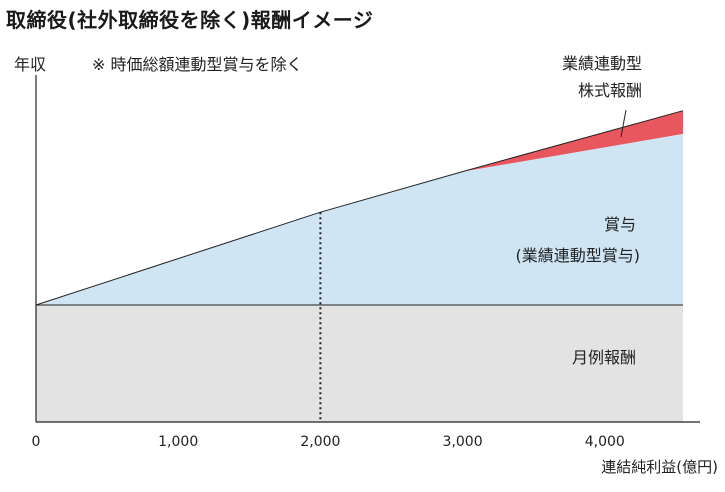 This screenshot has width=725, height=492. I want to click on chart-title: 取締役(社外取締役を除く)報酬イメージ, so click(190, 20).